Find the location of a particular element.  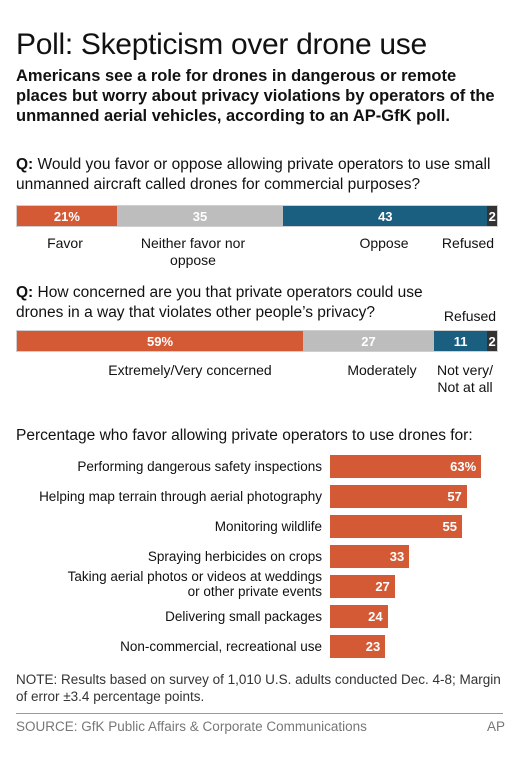

favor-bar-label: Performing dangerous safety inspections is located at coordinates (199, 466).